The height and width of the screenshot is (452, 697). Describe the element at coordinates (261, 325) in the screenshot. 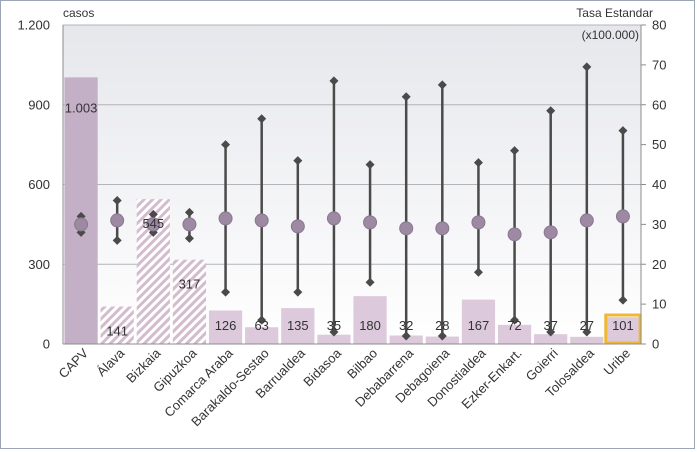

I see `case-label: 63` at that location.